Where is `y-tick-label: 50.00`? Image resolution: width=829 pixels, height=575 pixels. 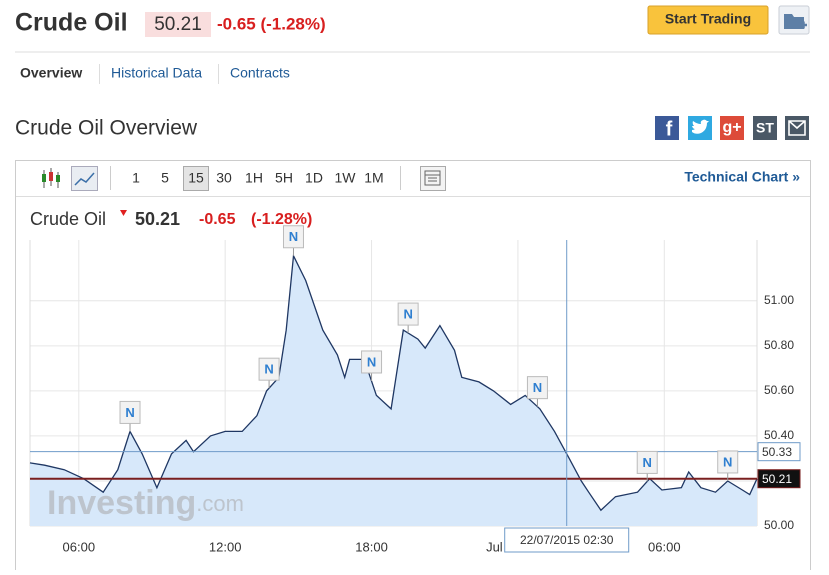 y-tick-label: 50.00 is located at coordinates (779, 525).